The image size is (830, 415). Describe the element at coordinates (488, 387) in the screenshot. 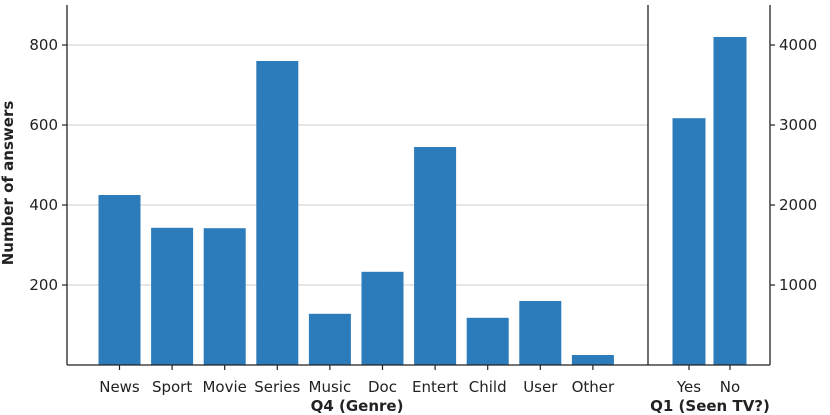

I see `x-tick-label-child: Child` at that location.